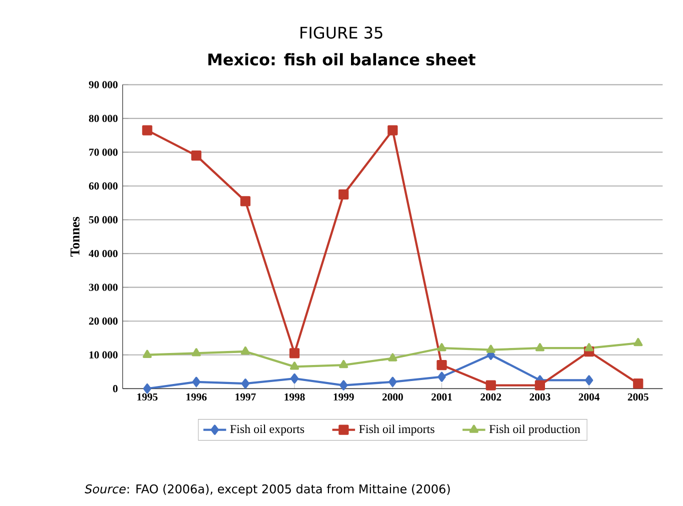 The image size is (683, 506). Describe the element at coordinates (196, 397) in the screenshot. I see `x-tick-label: 1996` at that location.